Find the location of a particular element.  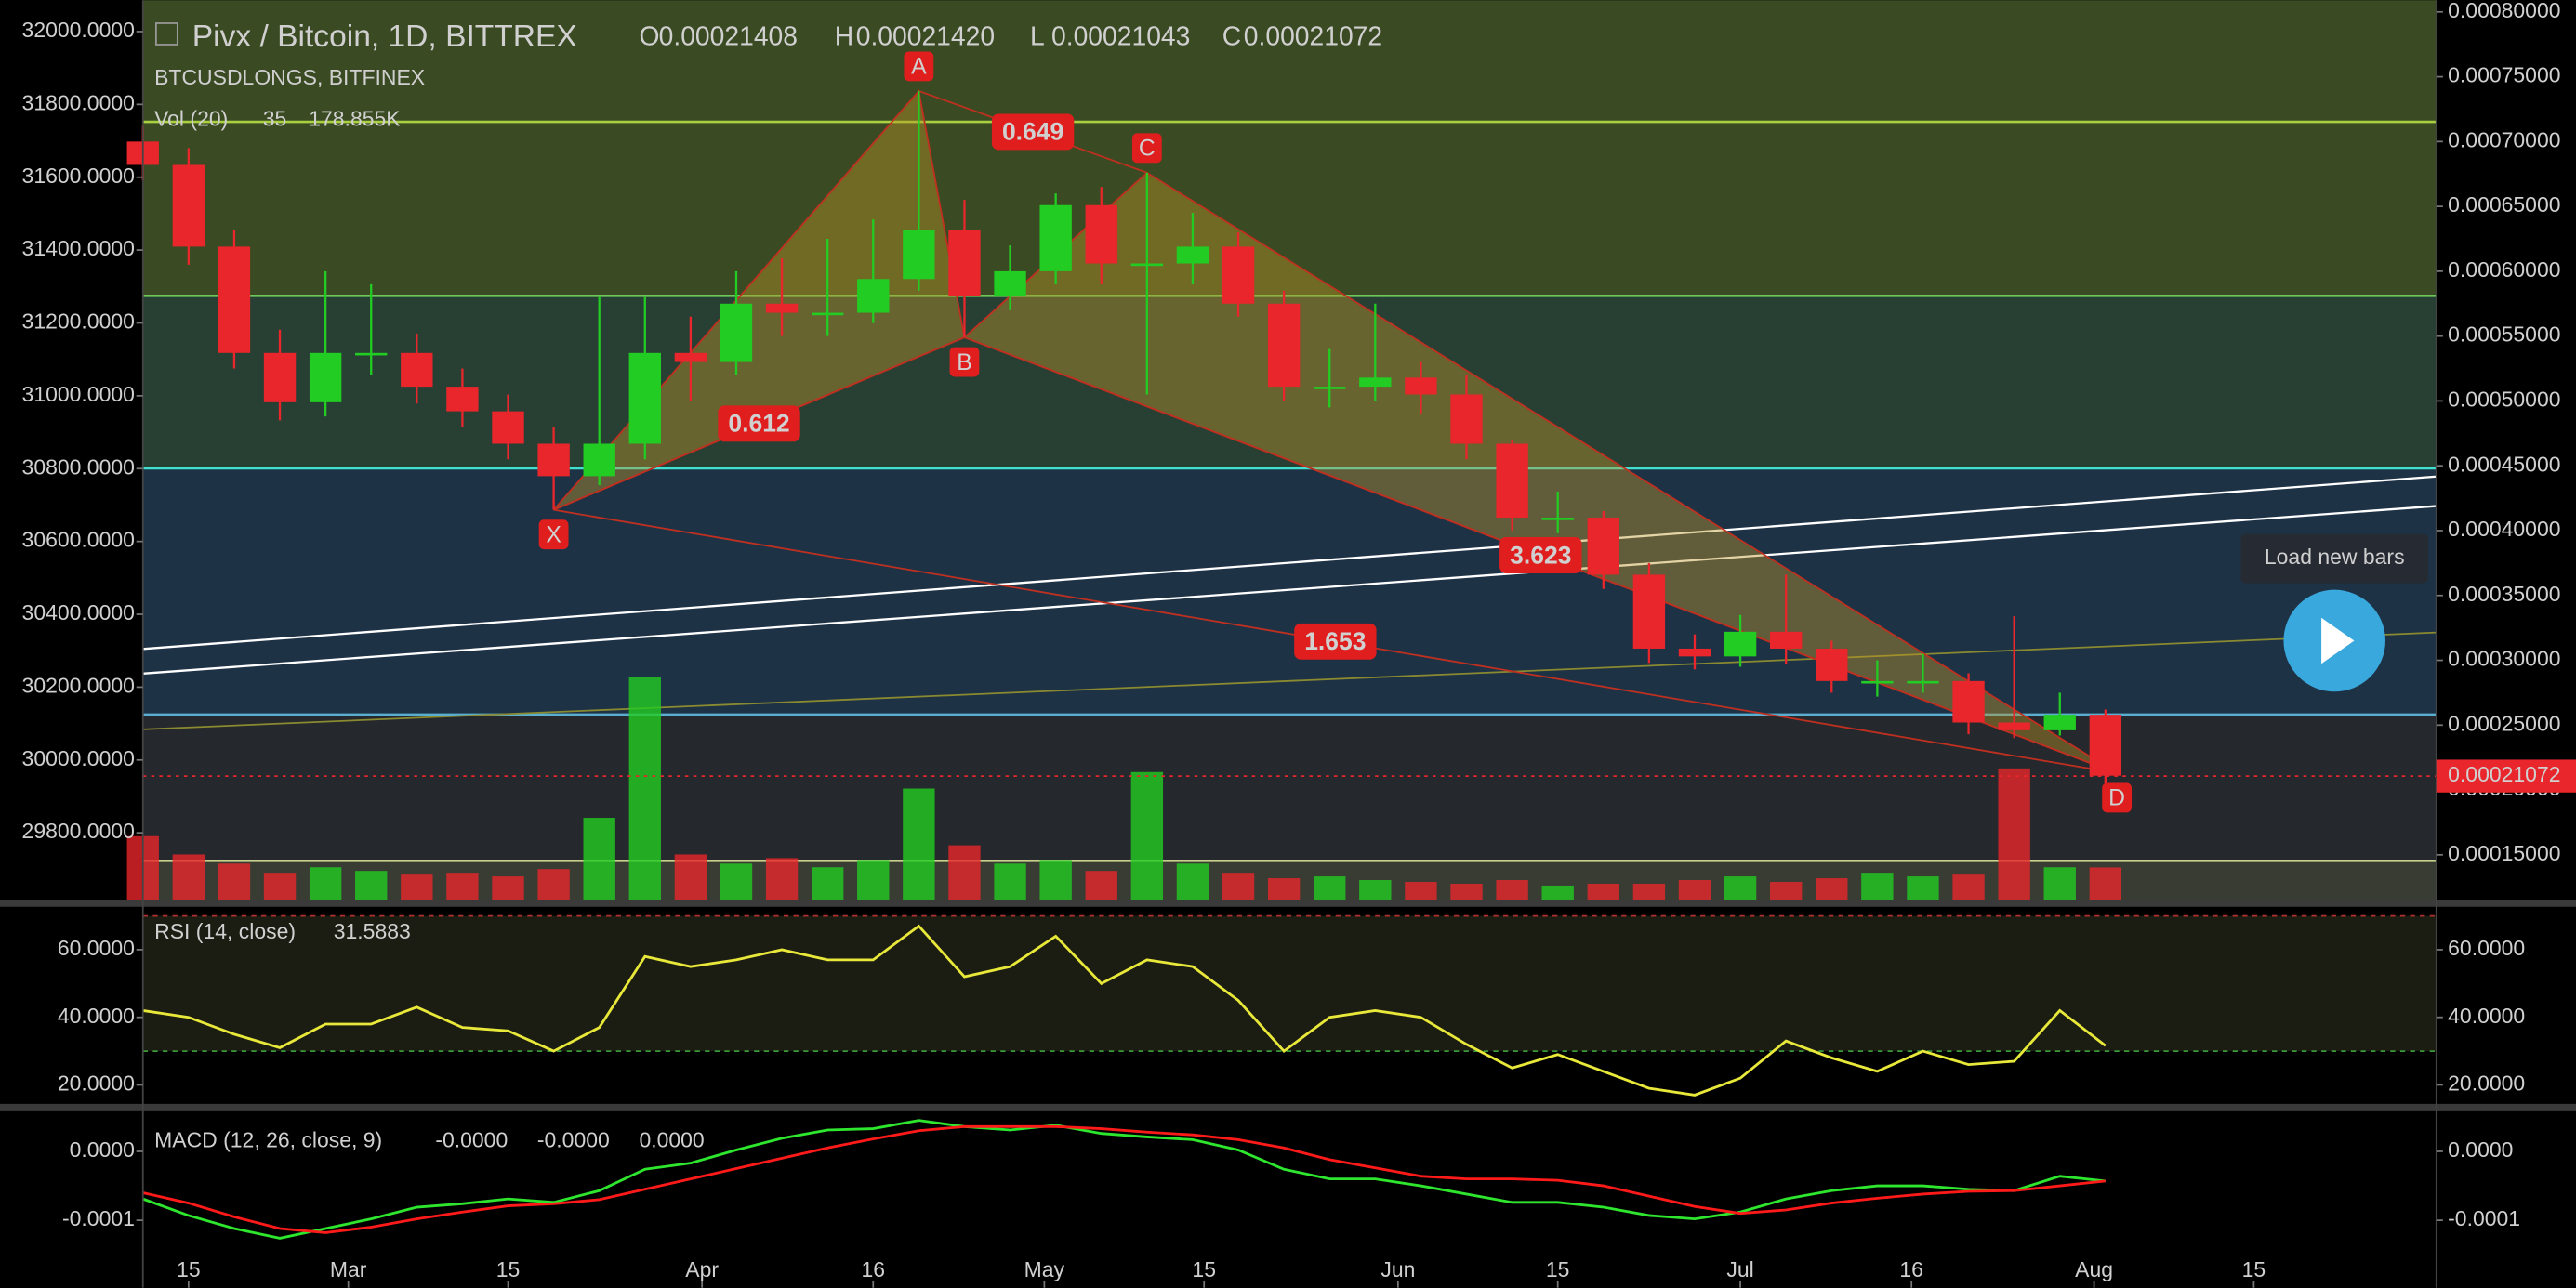

rsi-value: 31.5883 is located at coordinates (372, 931).